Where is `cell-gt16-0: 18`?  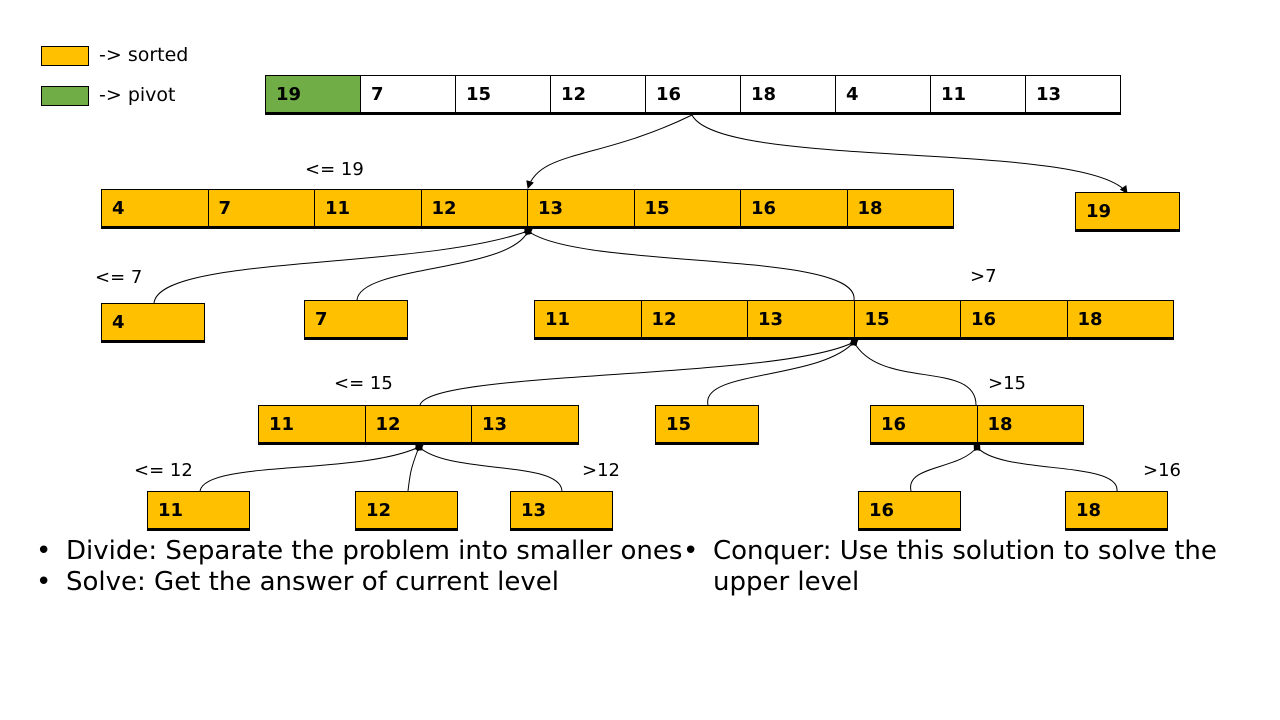 cell-gt16-0: 18 is located at coordinates (1116, 511).